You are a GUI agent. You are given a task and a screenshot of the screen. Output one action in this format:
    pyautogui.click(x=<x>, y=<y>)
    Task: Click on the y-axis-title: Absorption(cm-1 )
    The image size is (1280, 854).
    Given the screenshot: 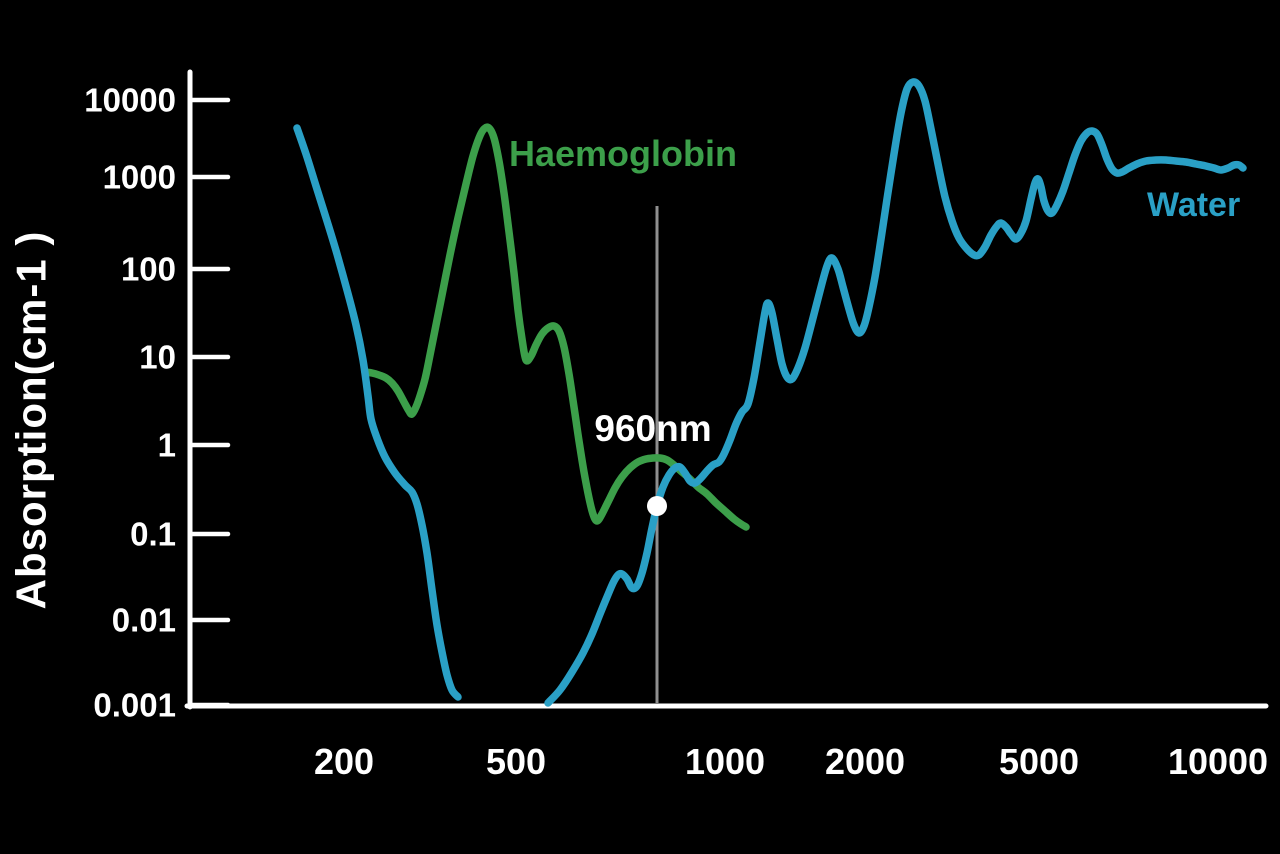 What is the action you would take?
    pyautogui.click(x=31, y=420)
    